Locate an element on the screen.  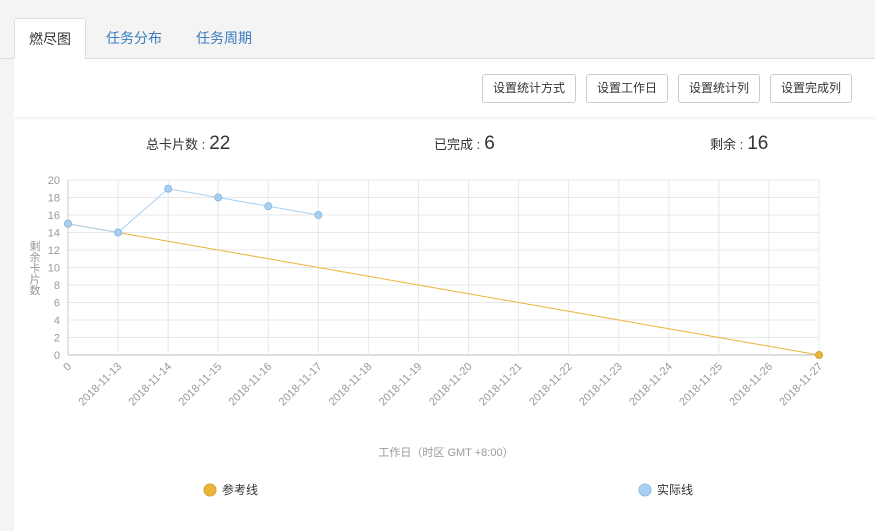
x-tick-label: 2018-11-14 is located at coordinates (151, 385).